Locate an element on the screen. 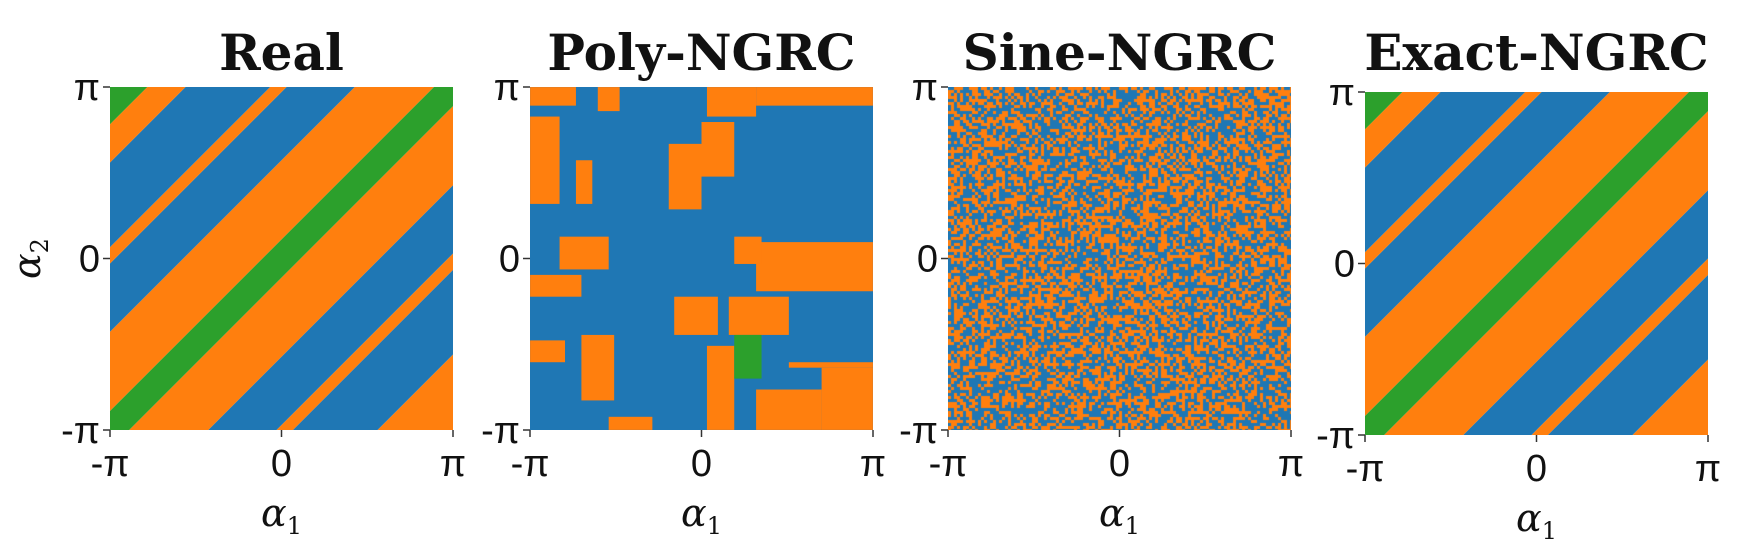 This screenshot has height=558, width=1746. region-5-orange is located at coordinates (545, 160).